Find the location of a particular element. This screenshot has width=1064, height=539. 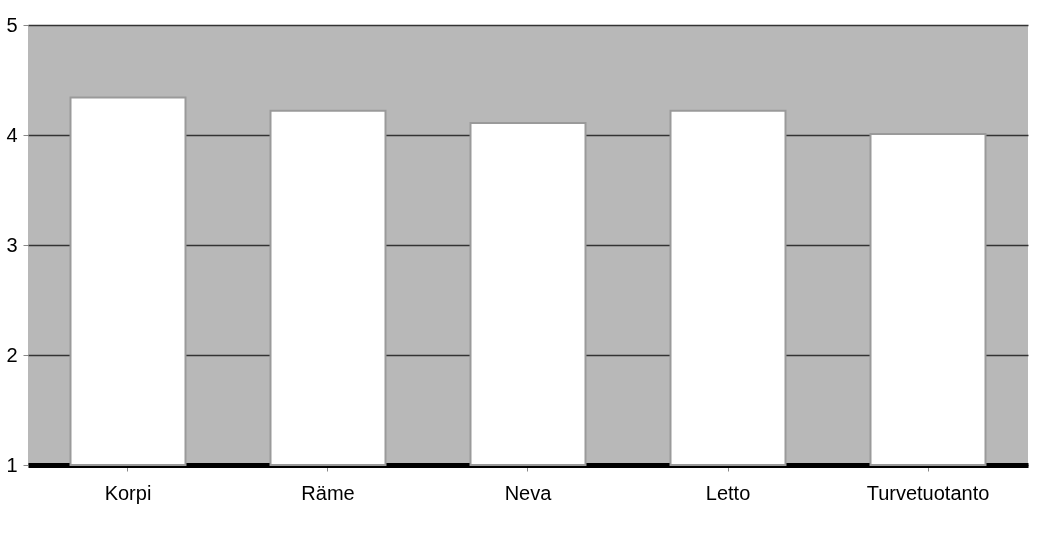

x-tick-label: Räme is located at coordinates (328, 492).